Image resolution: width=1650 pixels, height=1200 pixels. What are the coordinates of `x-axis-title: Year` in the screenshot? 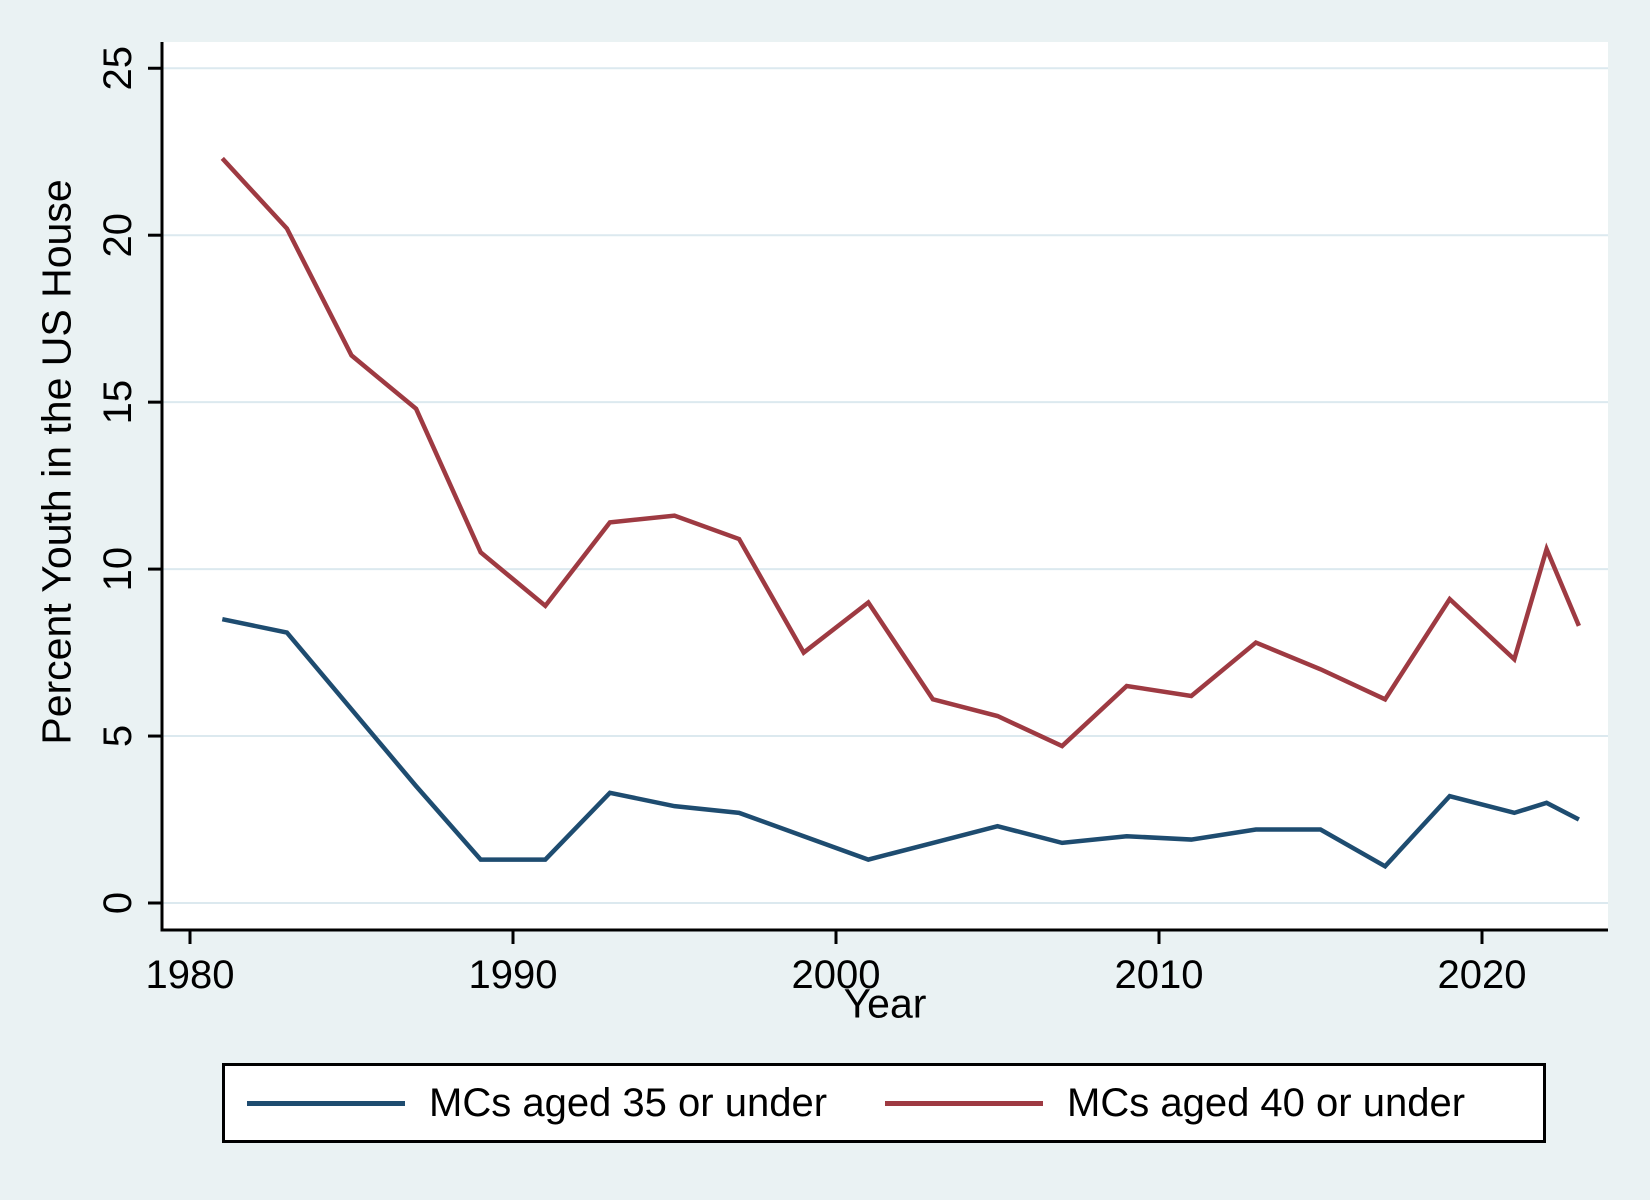 It's located at (885, 1003).